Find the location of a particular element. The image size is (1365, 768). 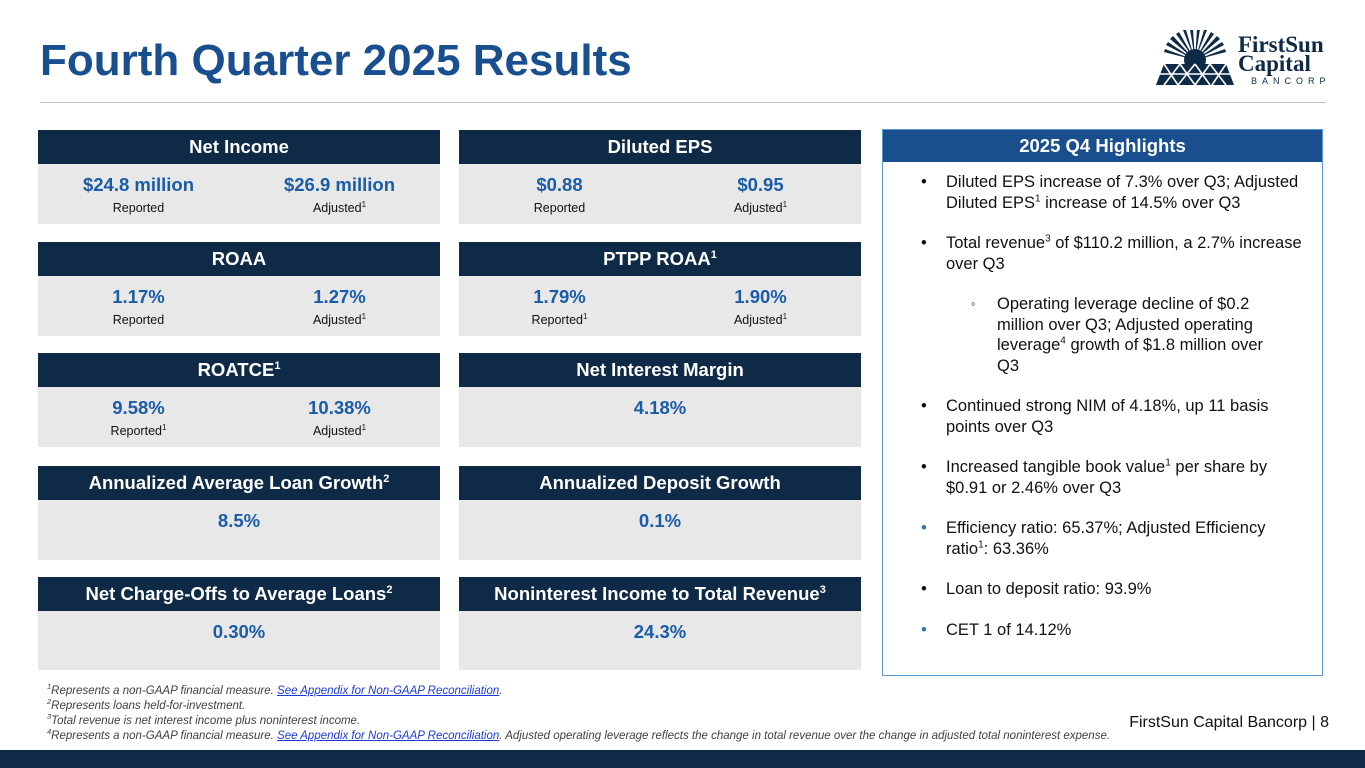

card-title: Diluted EPS is located at coordinates (660, 147).